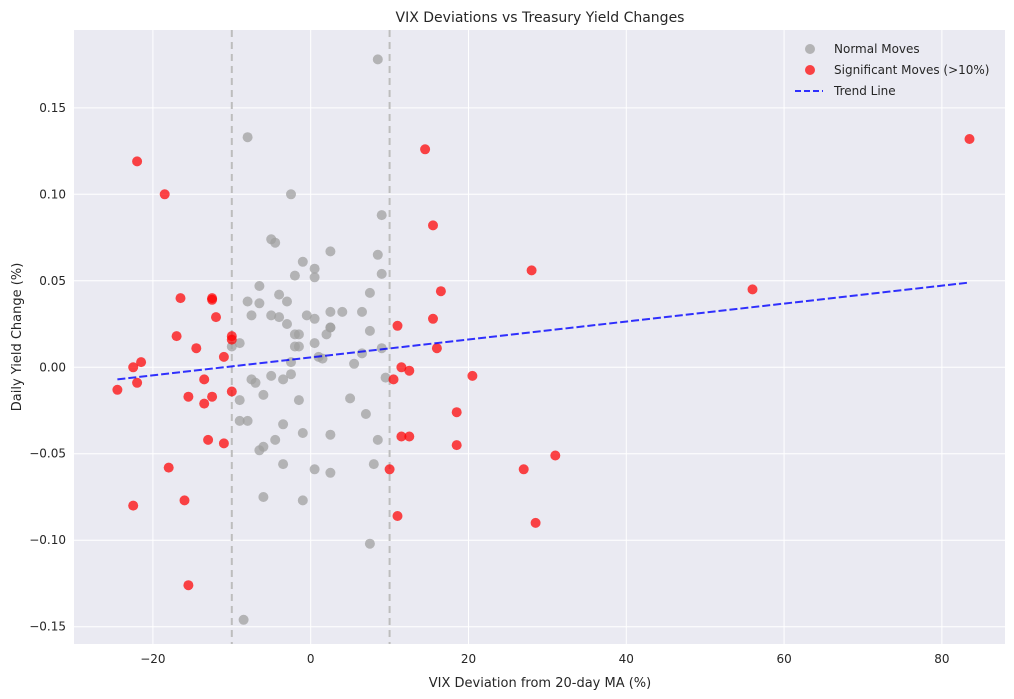  I want to click on legend-marker-normal, so click(810, 49).